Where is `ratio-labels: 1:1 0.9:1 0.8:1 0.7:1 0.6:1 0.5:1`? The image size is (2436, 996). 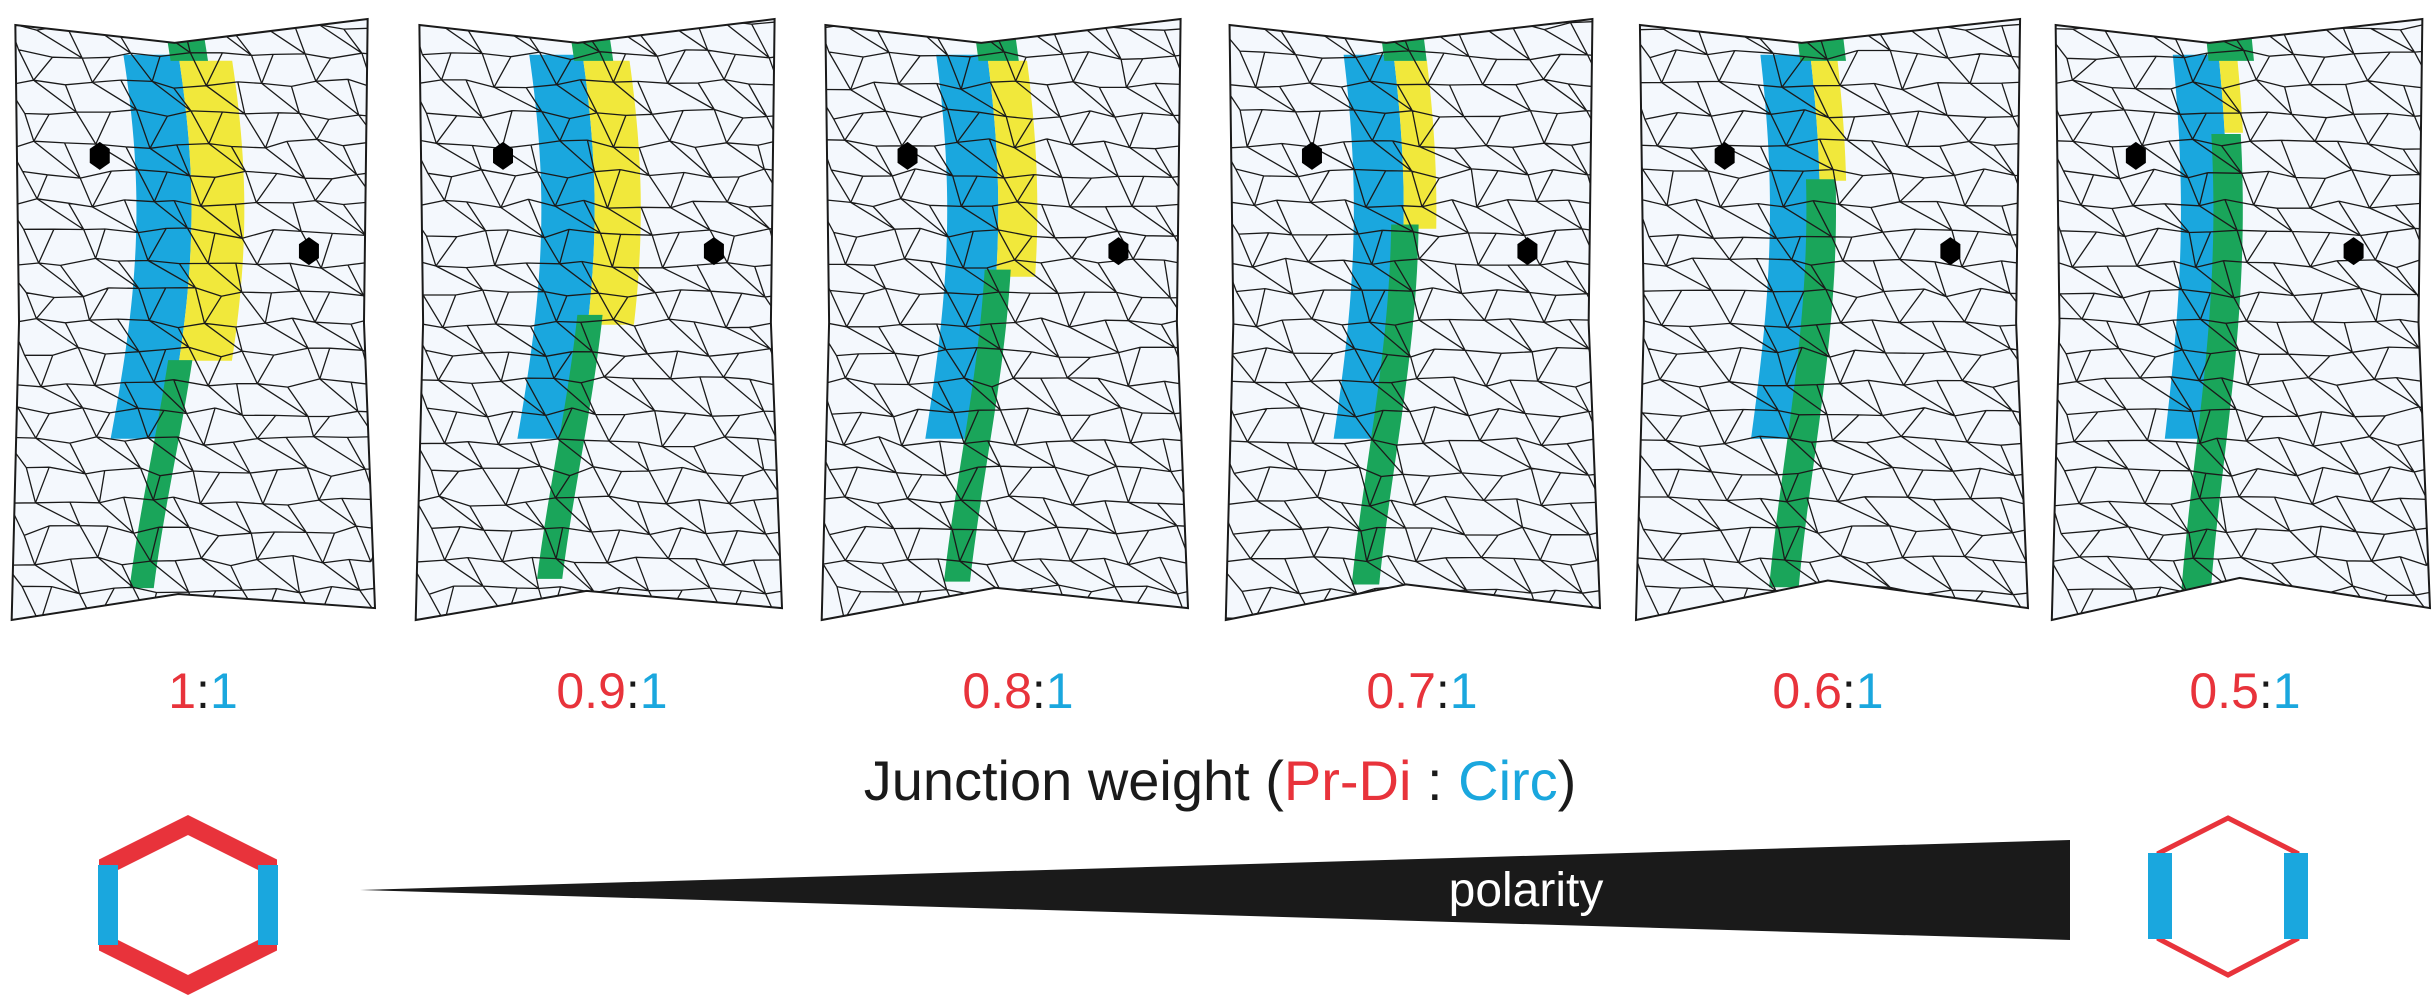 ratio-labels: 1:1 0.9:1 0.8:1 0.7:1 0.6:1 0.5:1 is located at coordinates (1234, 691).